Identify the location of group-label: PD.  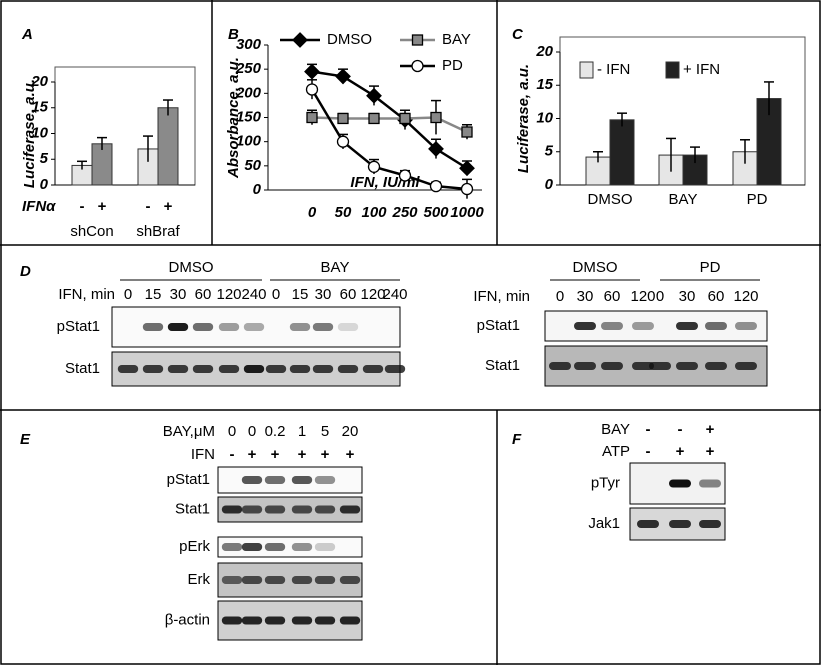
(710, 267).